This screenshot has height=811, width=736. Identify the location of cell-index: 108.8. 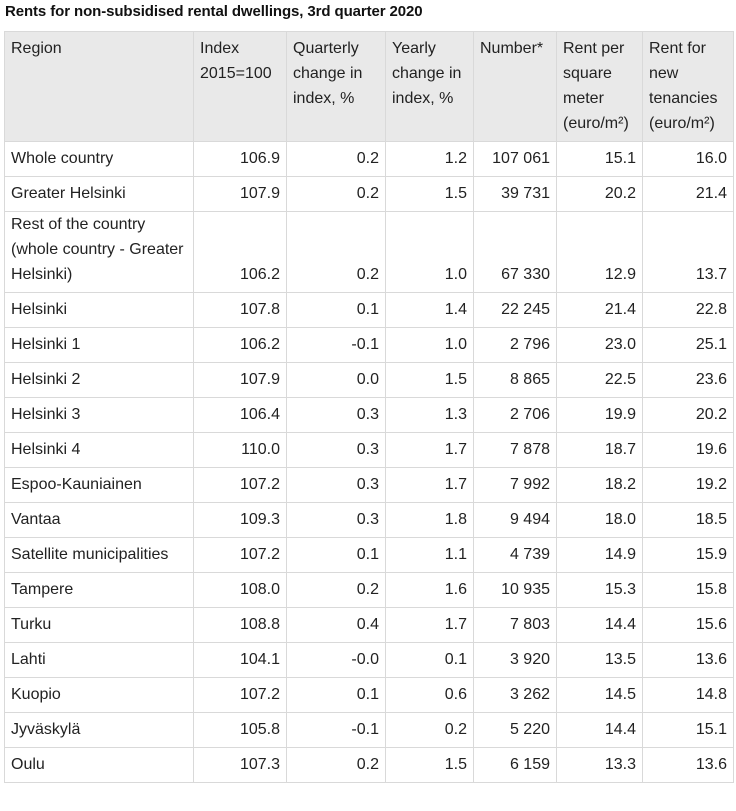
(240, 625).